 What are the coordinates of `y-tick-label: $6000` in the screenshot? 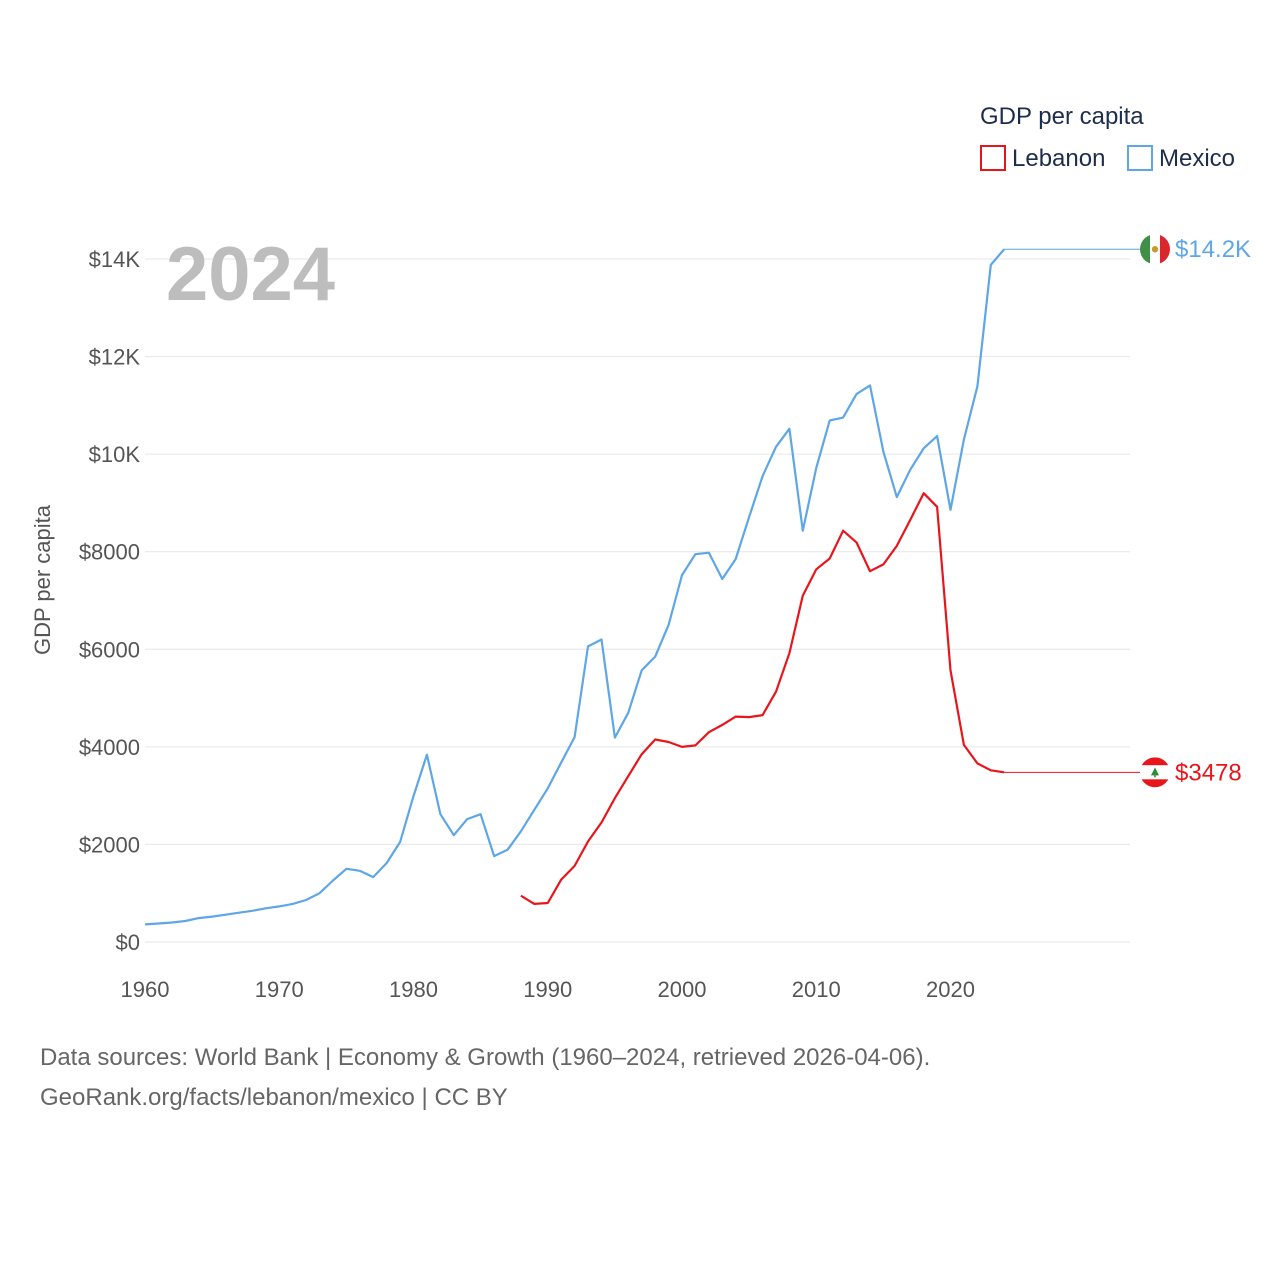 It's located at (109, 649).